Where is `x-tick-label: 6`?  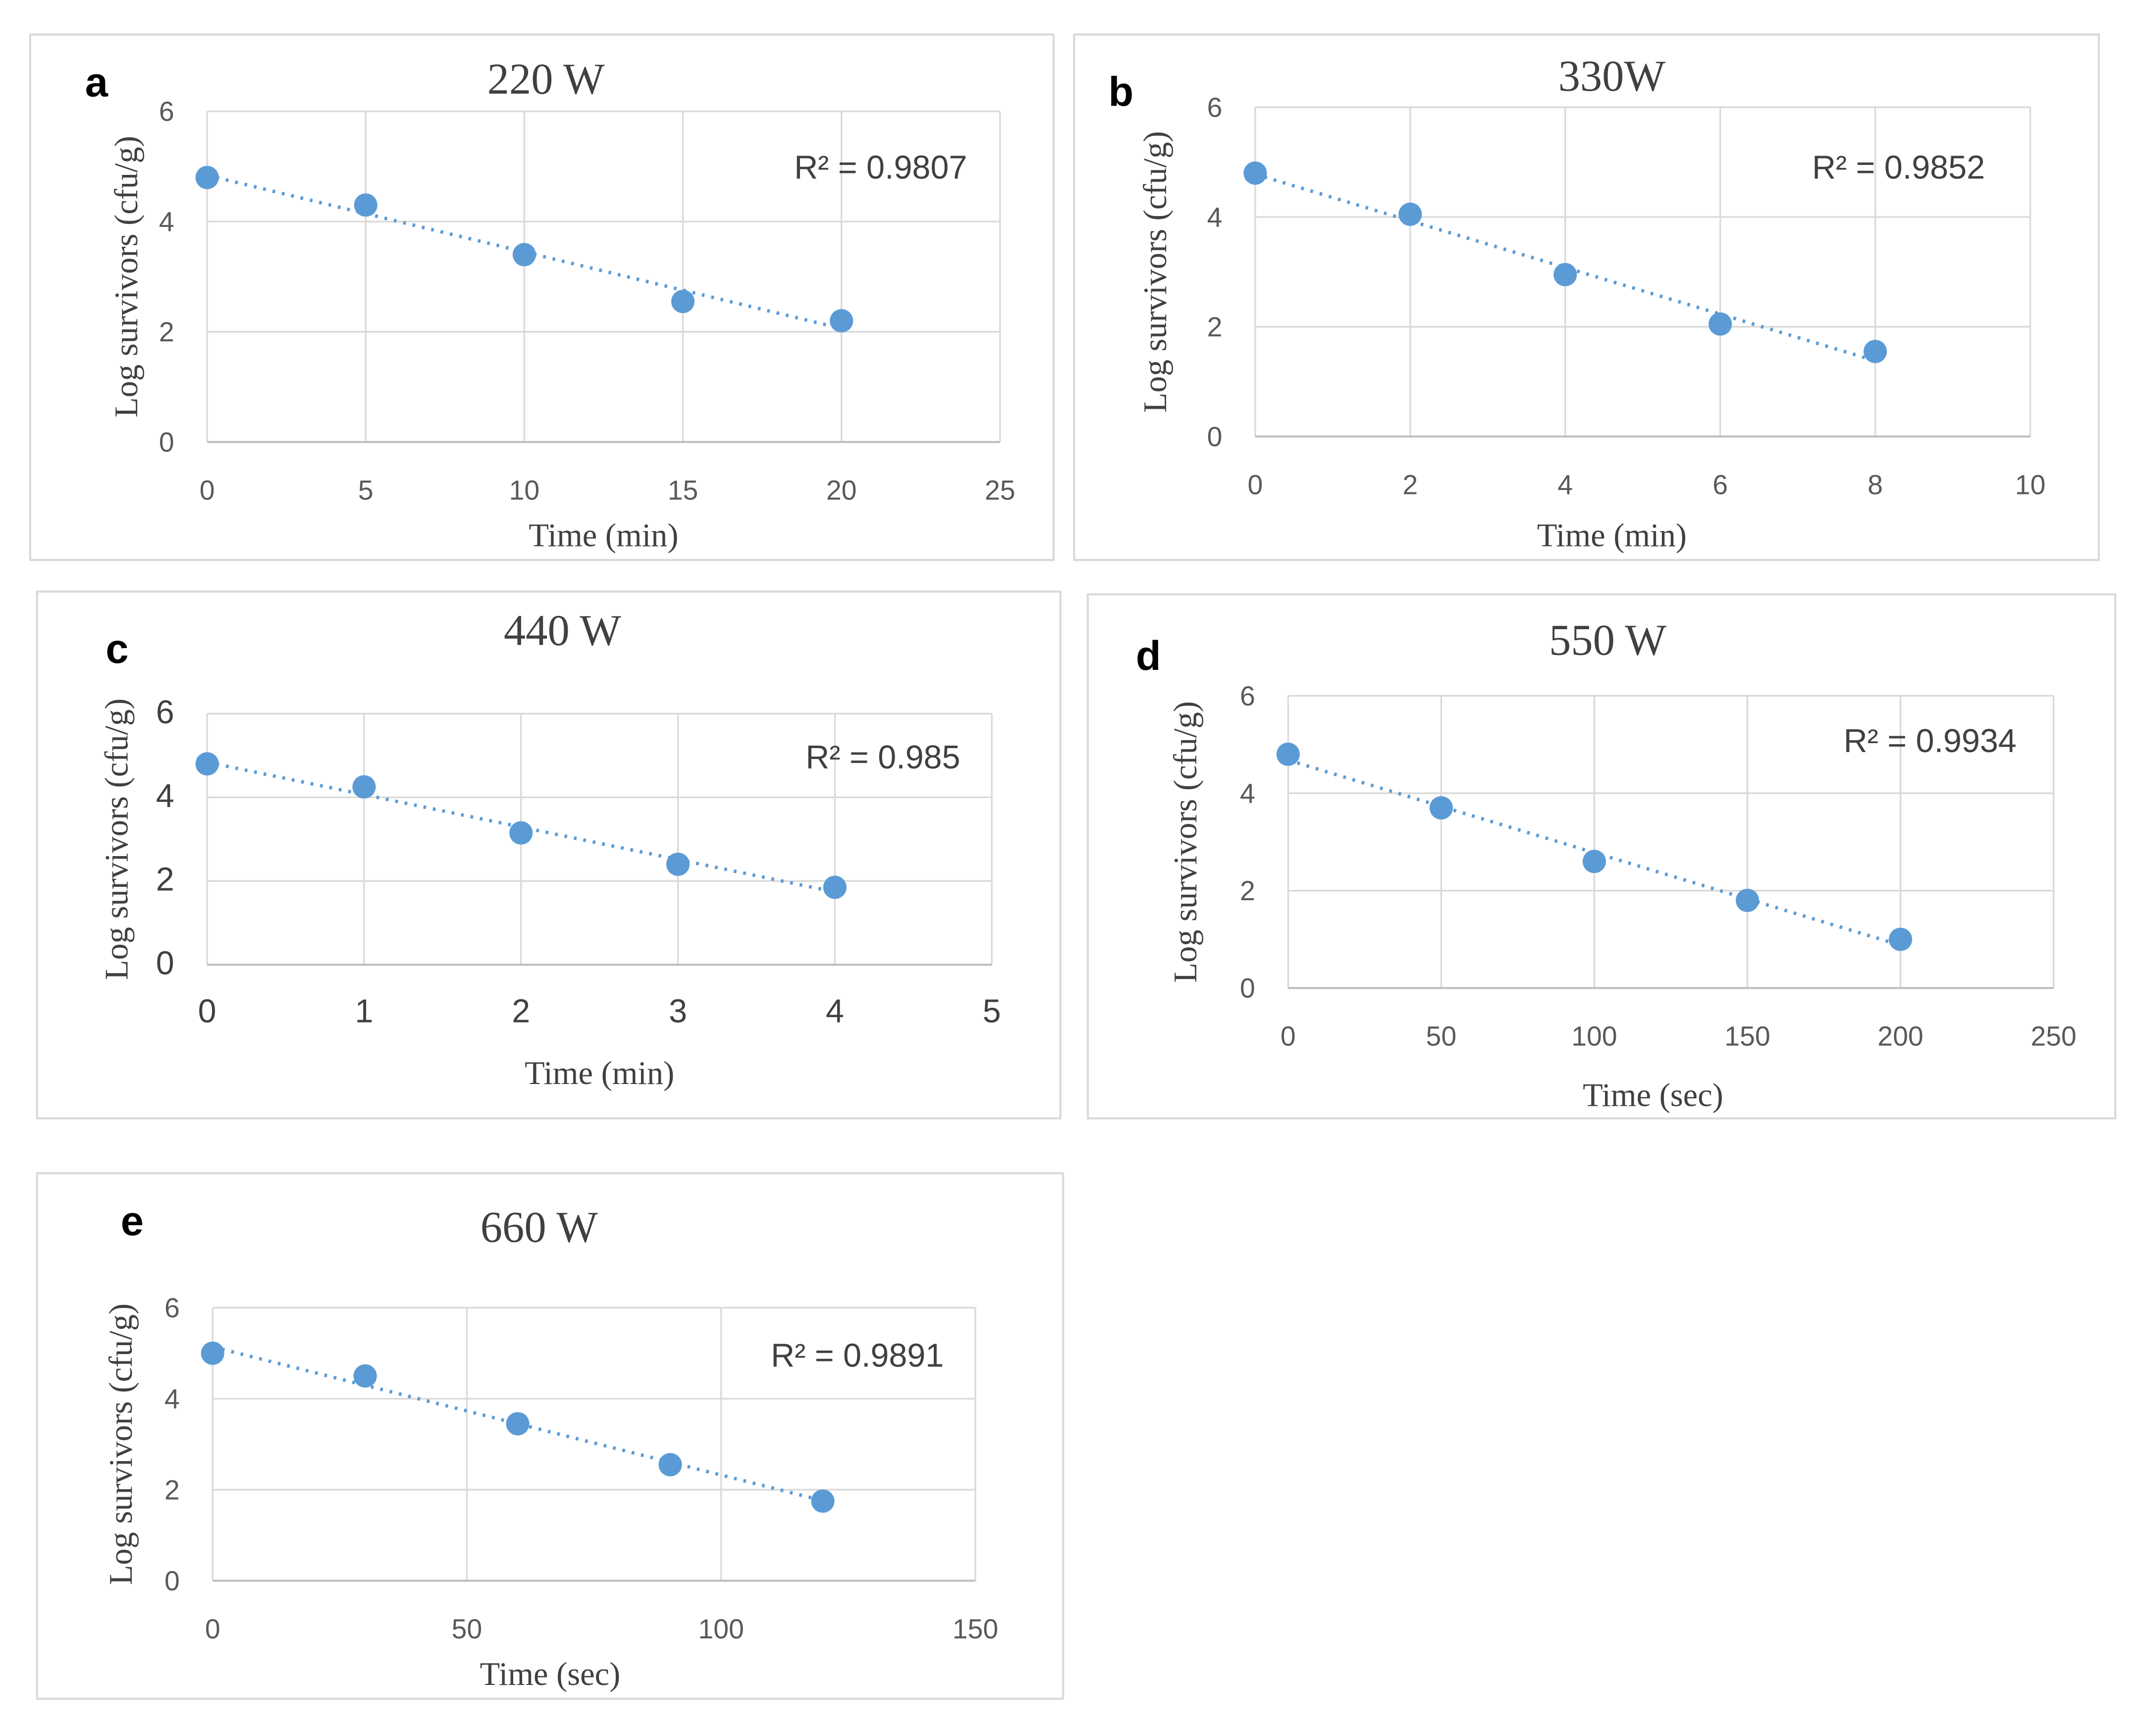
x-tick-label: 6 is located at coordinates (1720, 484).